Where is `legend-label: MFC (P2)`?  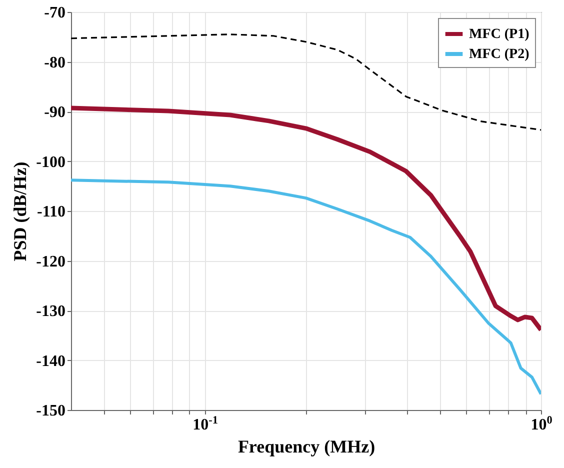 legend-label: MFC (P2) is located at coordinates (499, 54).